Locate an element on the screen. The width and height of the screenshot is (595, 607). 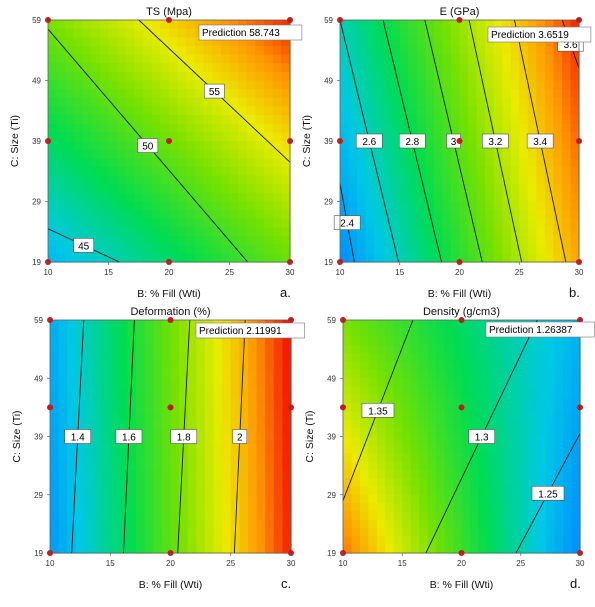
y-tick-label: 59 is located at coordinates (38, 320).